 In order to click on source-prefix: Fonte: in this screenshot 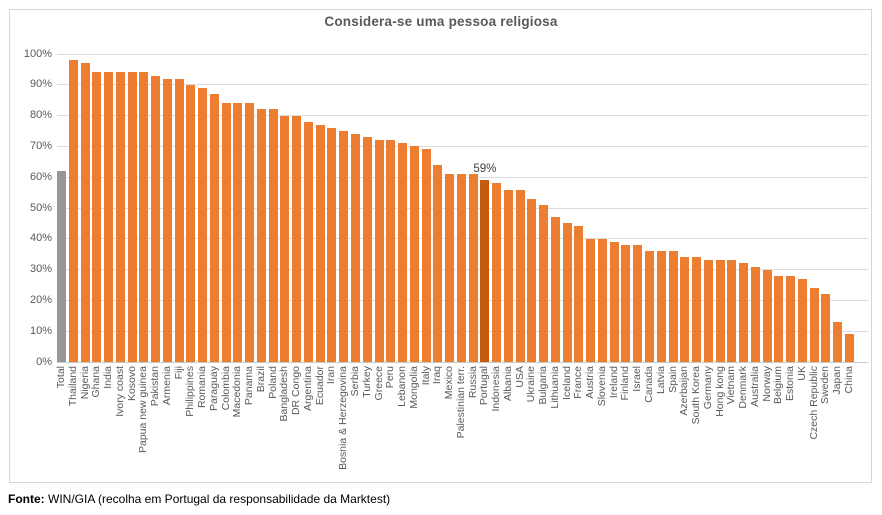, I will do `click(26, 499)`.